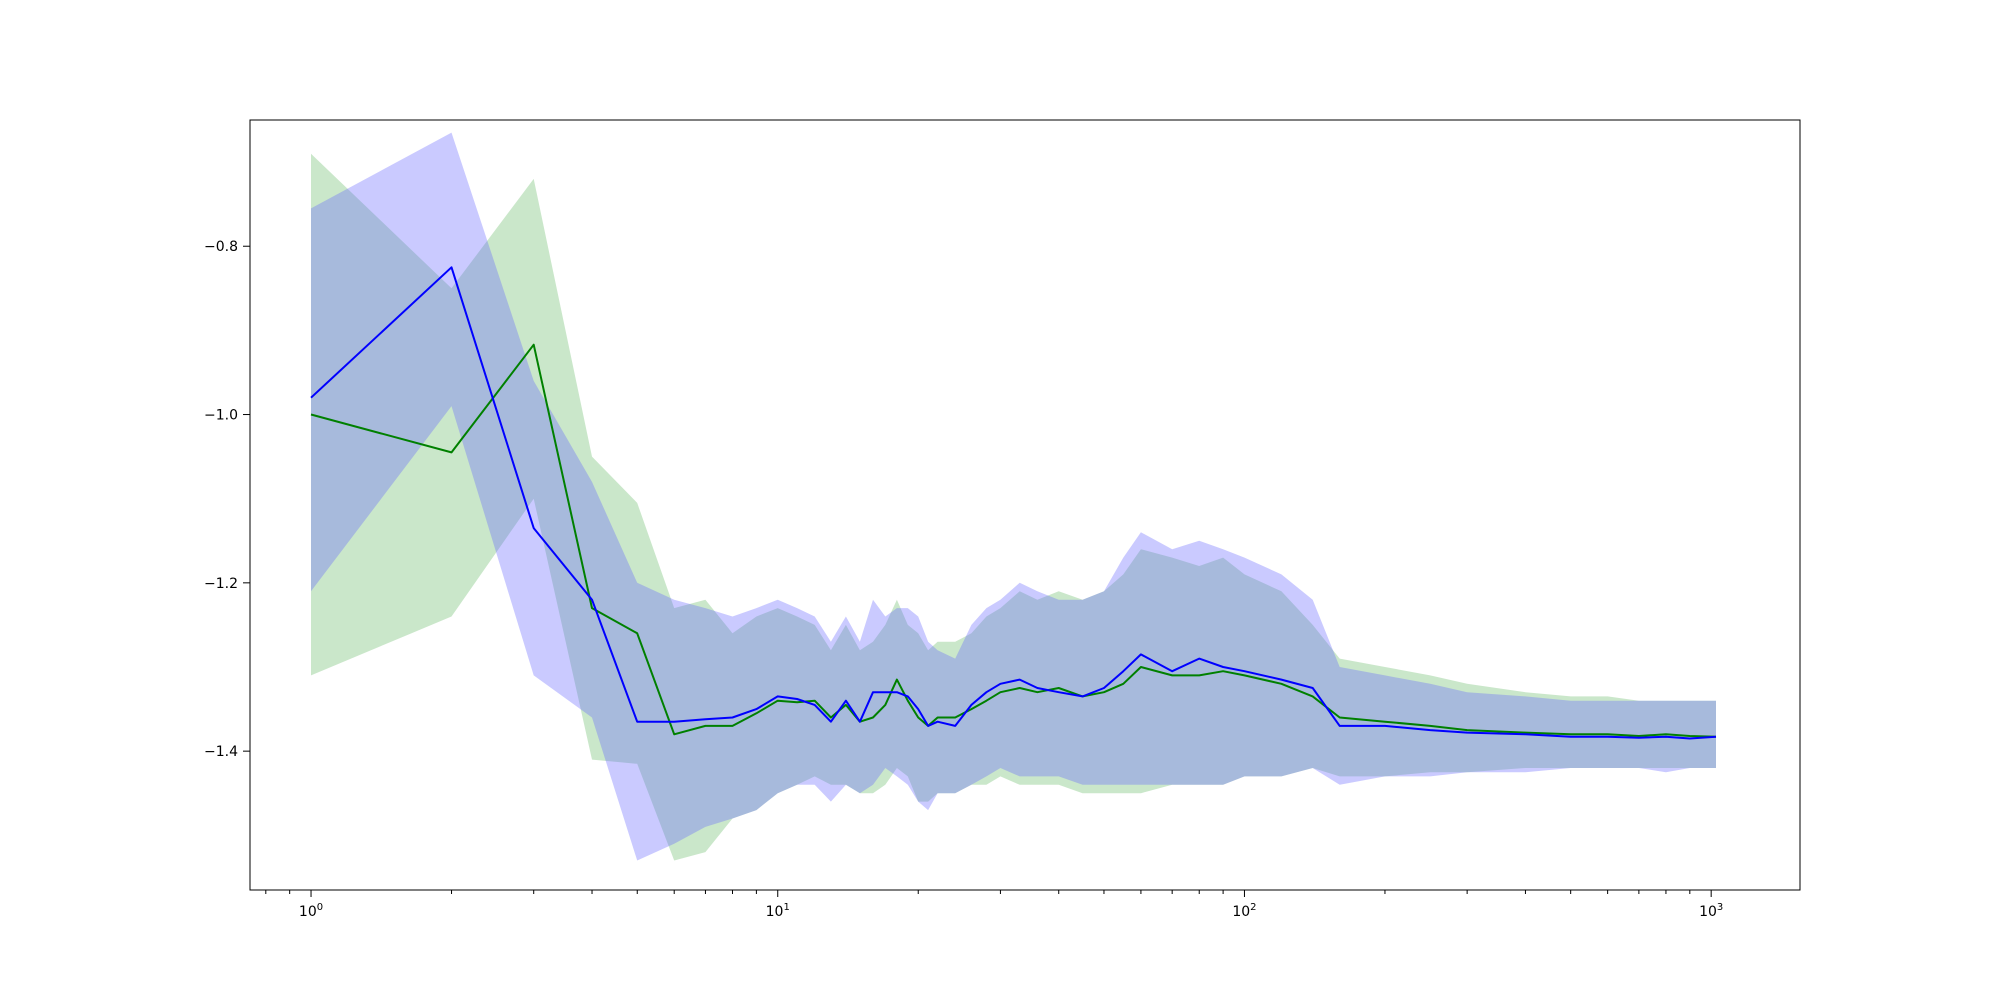  Describe the element at coordinates (778, 911) in the screenshot. I see `x-tick-label: 101` at that location.